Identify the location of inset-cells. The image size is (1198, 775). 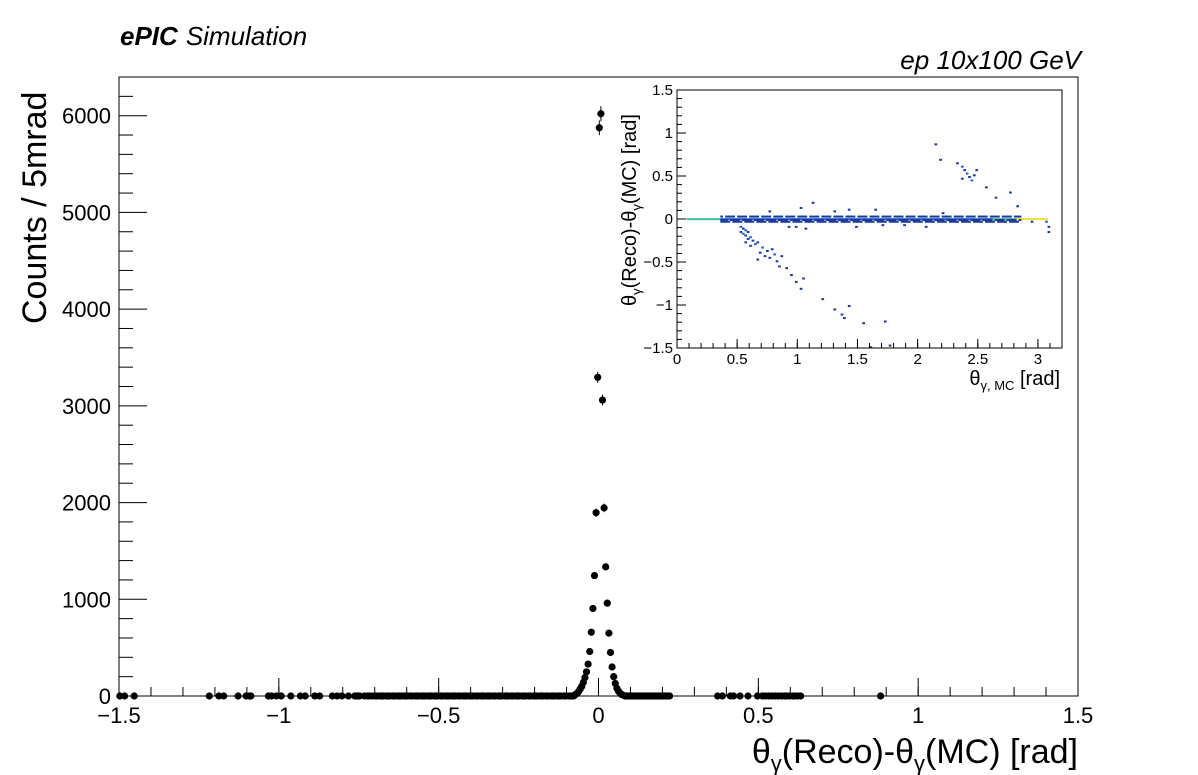
(868, 246).